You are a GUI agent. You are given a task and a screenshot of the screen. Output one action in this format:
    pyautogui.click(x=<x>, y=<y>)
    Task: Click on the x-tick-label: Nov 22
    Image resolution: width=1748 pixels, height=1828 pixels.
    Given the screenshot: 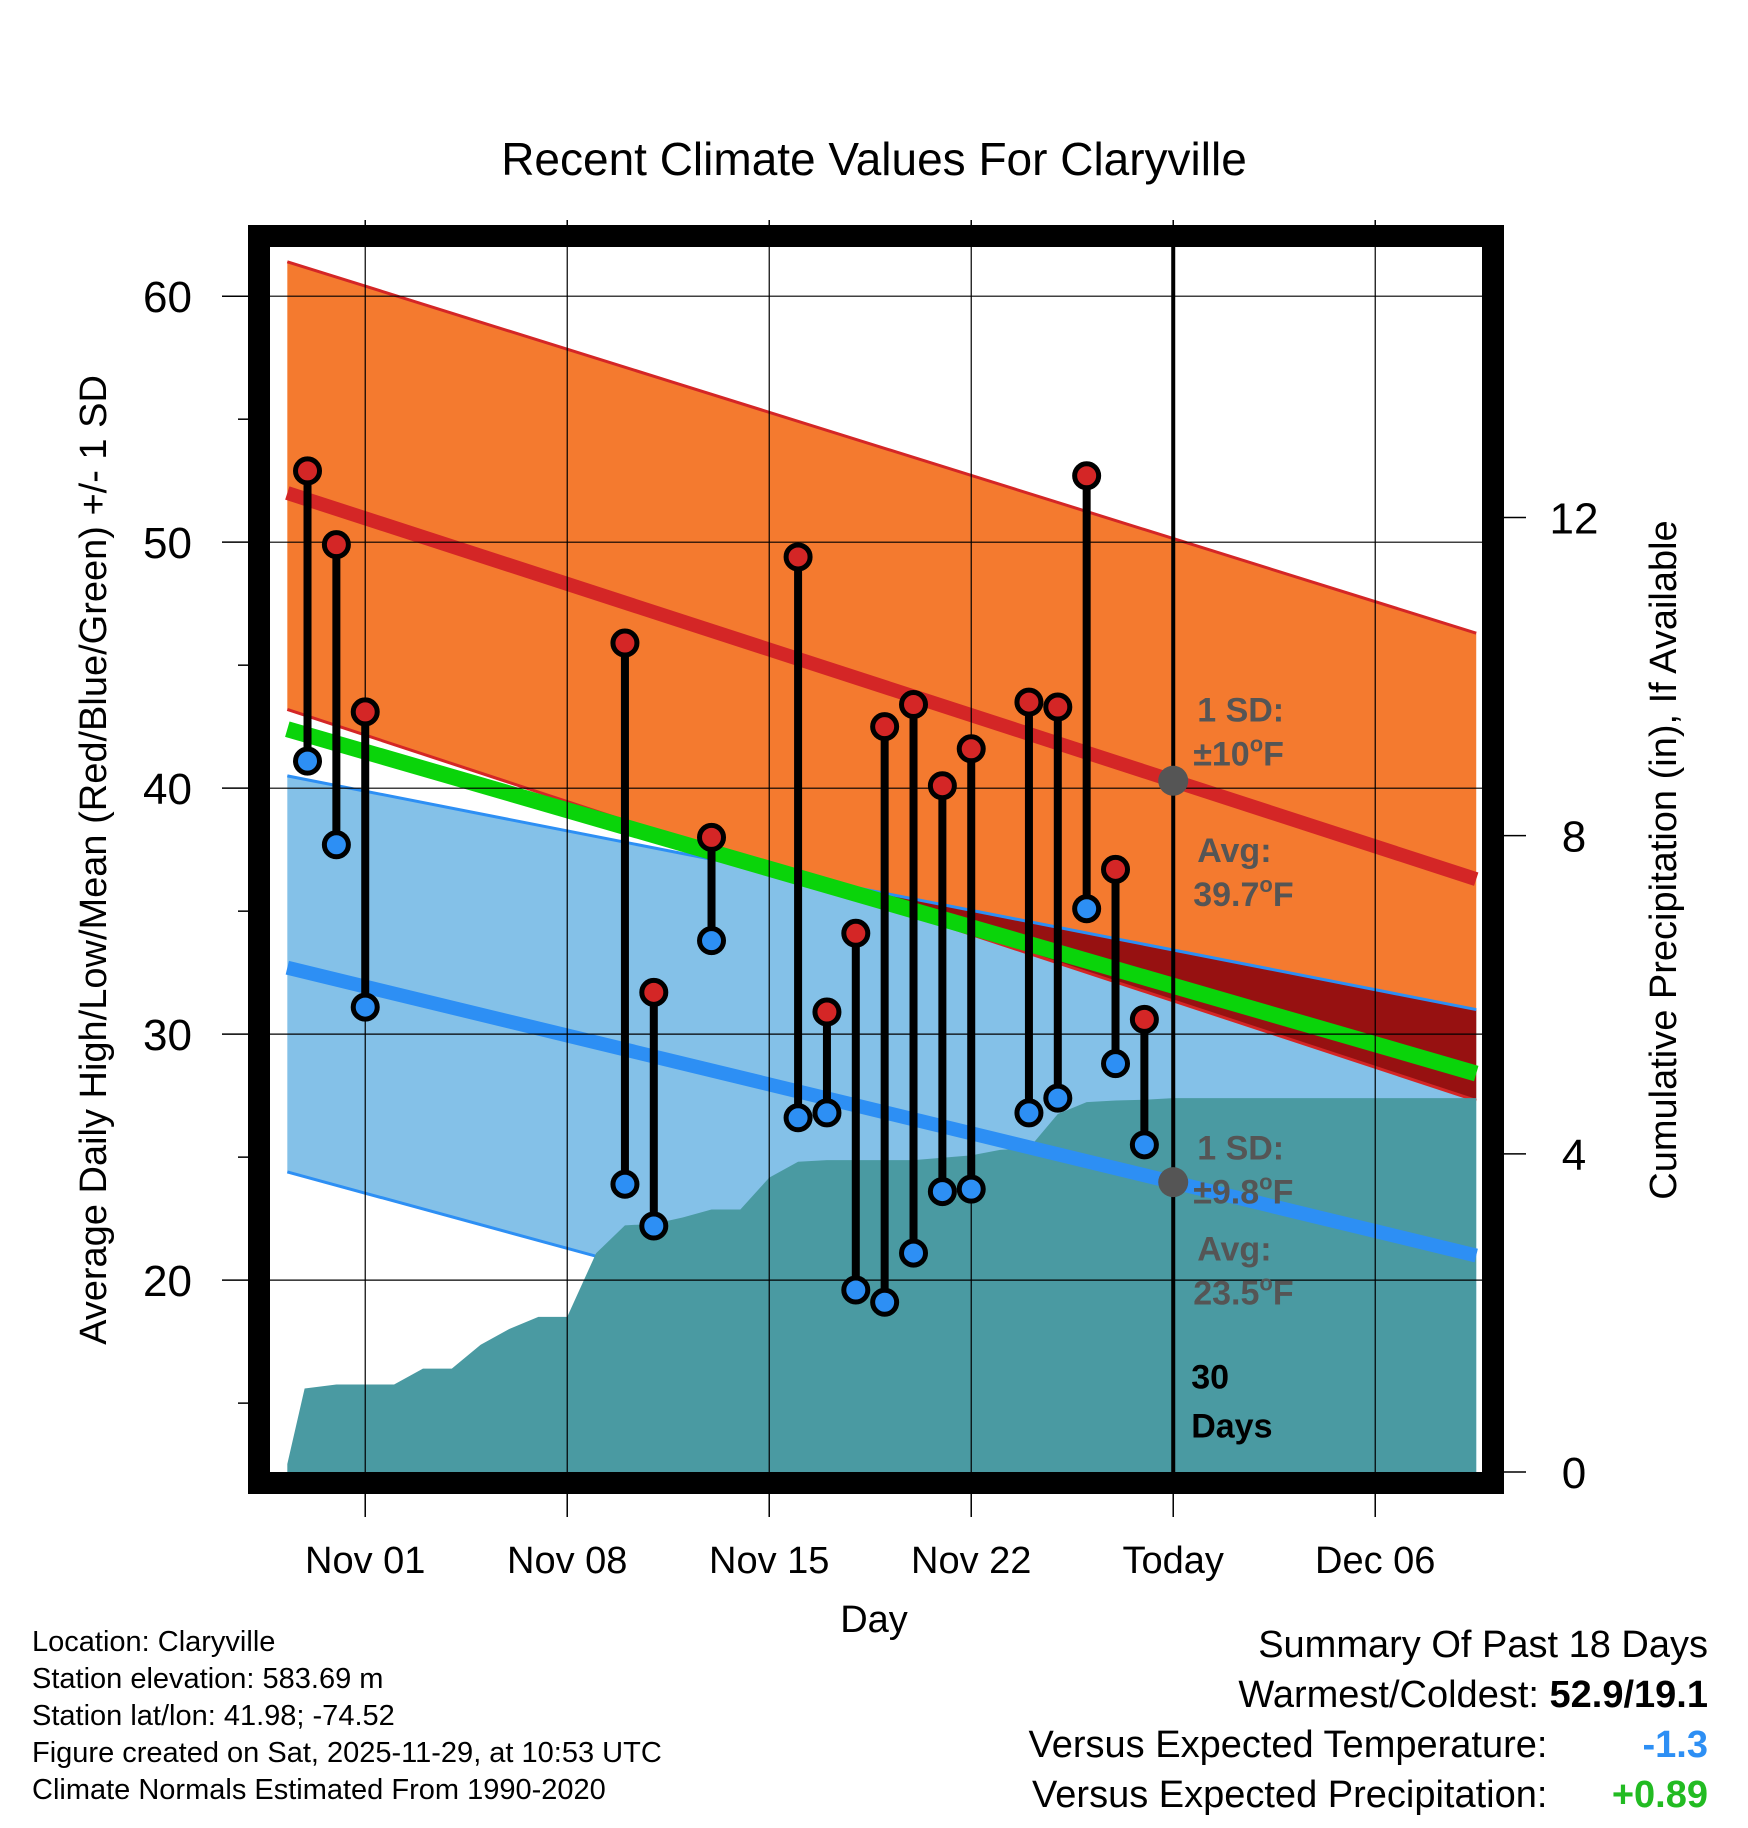 What is the action you would take?
    pyautogui.click(x=971, y=1561)
    